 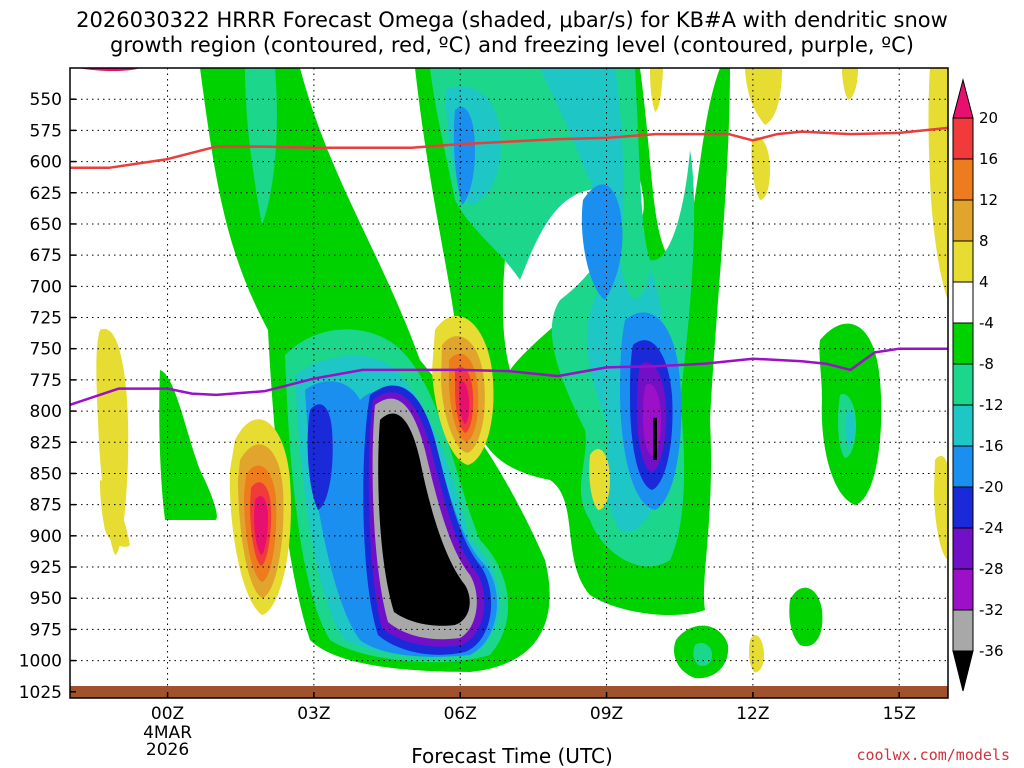 I want to click on y-tick-label: 850, so click(x=46, y=474).